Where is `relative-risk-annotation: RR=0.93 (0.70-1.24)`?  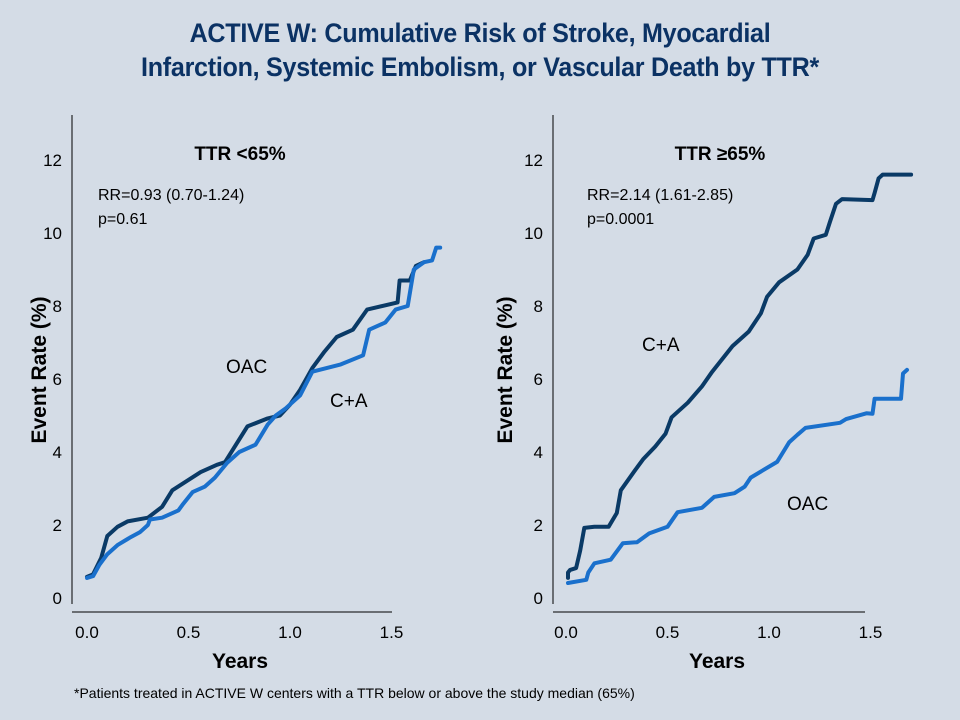 relative-risk-annotation: RR=0.93 (0.70-1.24) is located at coordinates (171, 195).